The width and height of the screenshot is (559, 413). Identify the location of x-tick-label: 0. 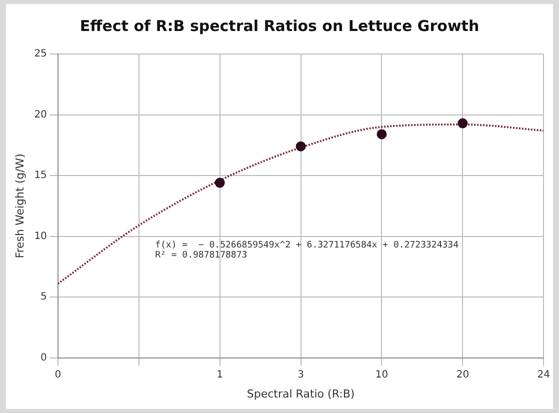
(58, 374).